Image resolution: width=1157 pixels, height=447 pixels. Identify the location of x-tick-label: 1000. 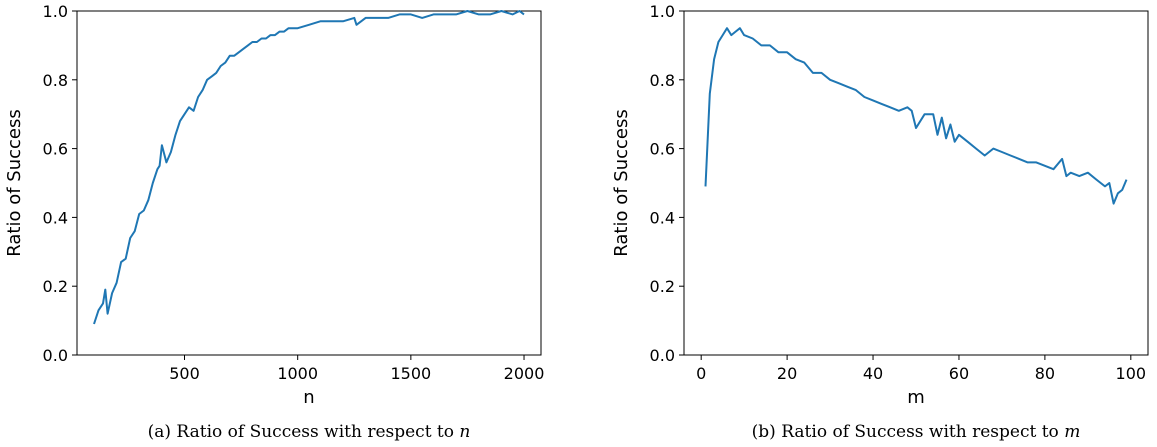
(297, 373).